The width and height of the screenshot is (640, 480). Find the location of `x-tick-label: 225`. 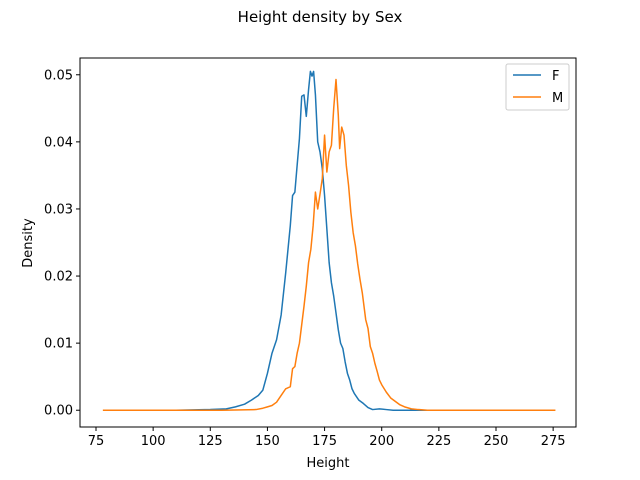

x-tick-label: 225 is located at coordinates (438, 441).